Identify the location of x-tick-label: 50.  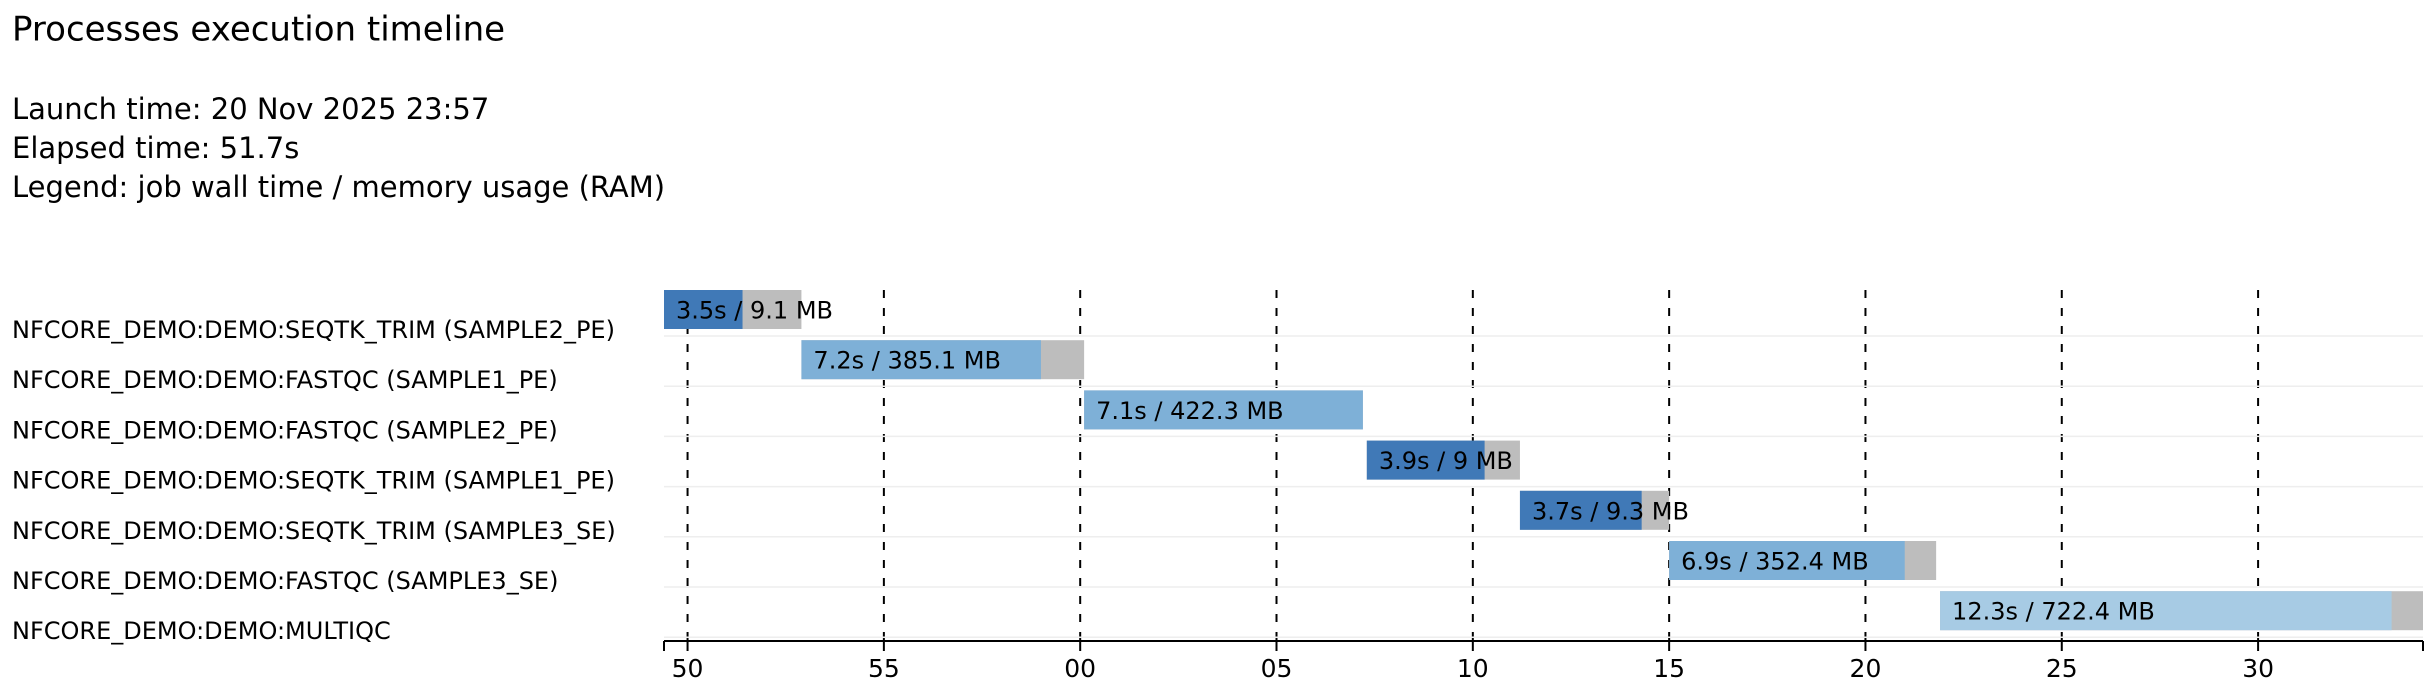
(688, 668).